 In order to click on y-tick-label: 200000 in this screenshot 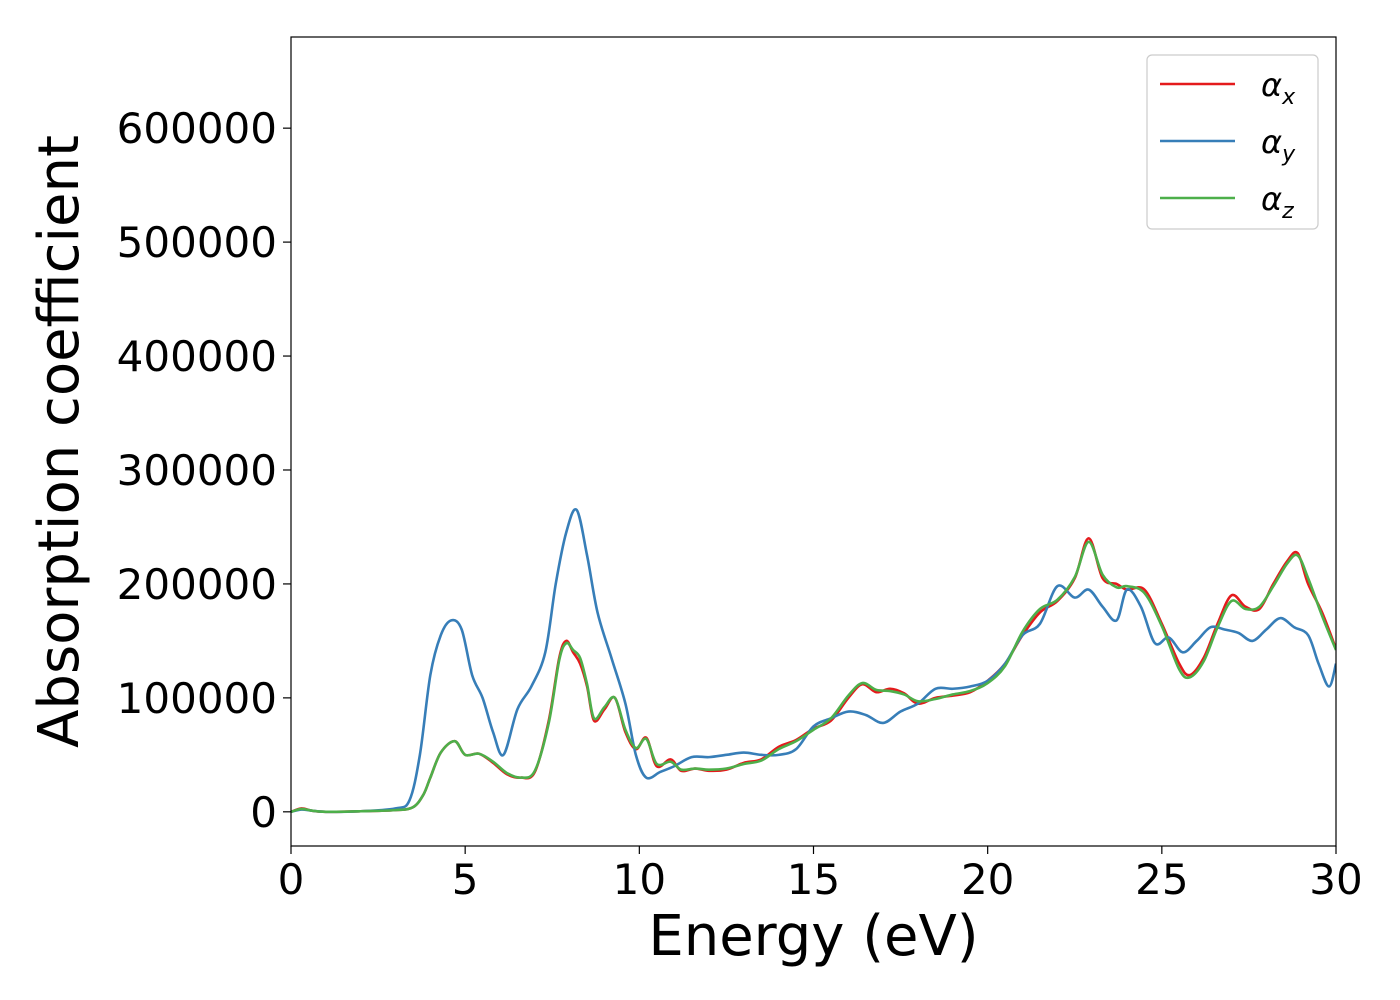, I will do `click(197, 584)`.